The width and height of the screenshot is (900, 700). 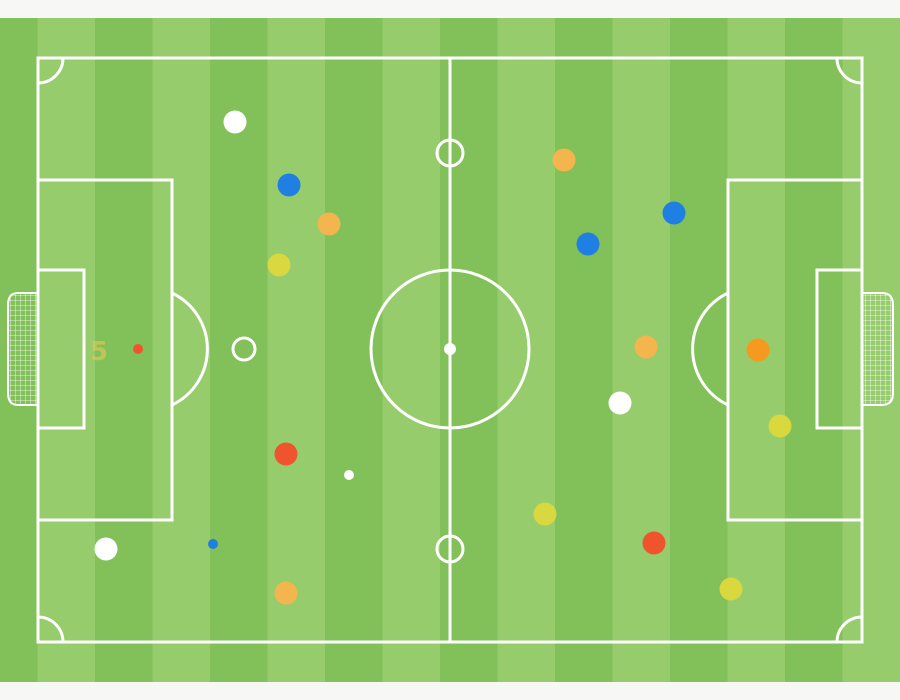 What do you see at coordinates (849, 629) in the screenshot?
I see `corner-arc-bottom-right` at bounding box center [849, 629].